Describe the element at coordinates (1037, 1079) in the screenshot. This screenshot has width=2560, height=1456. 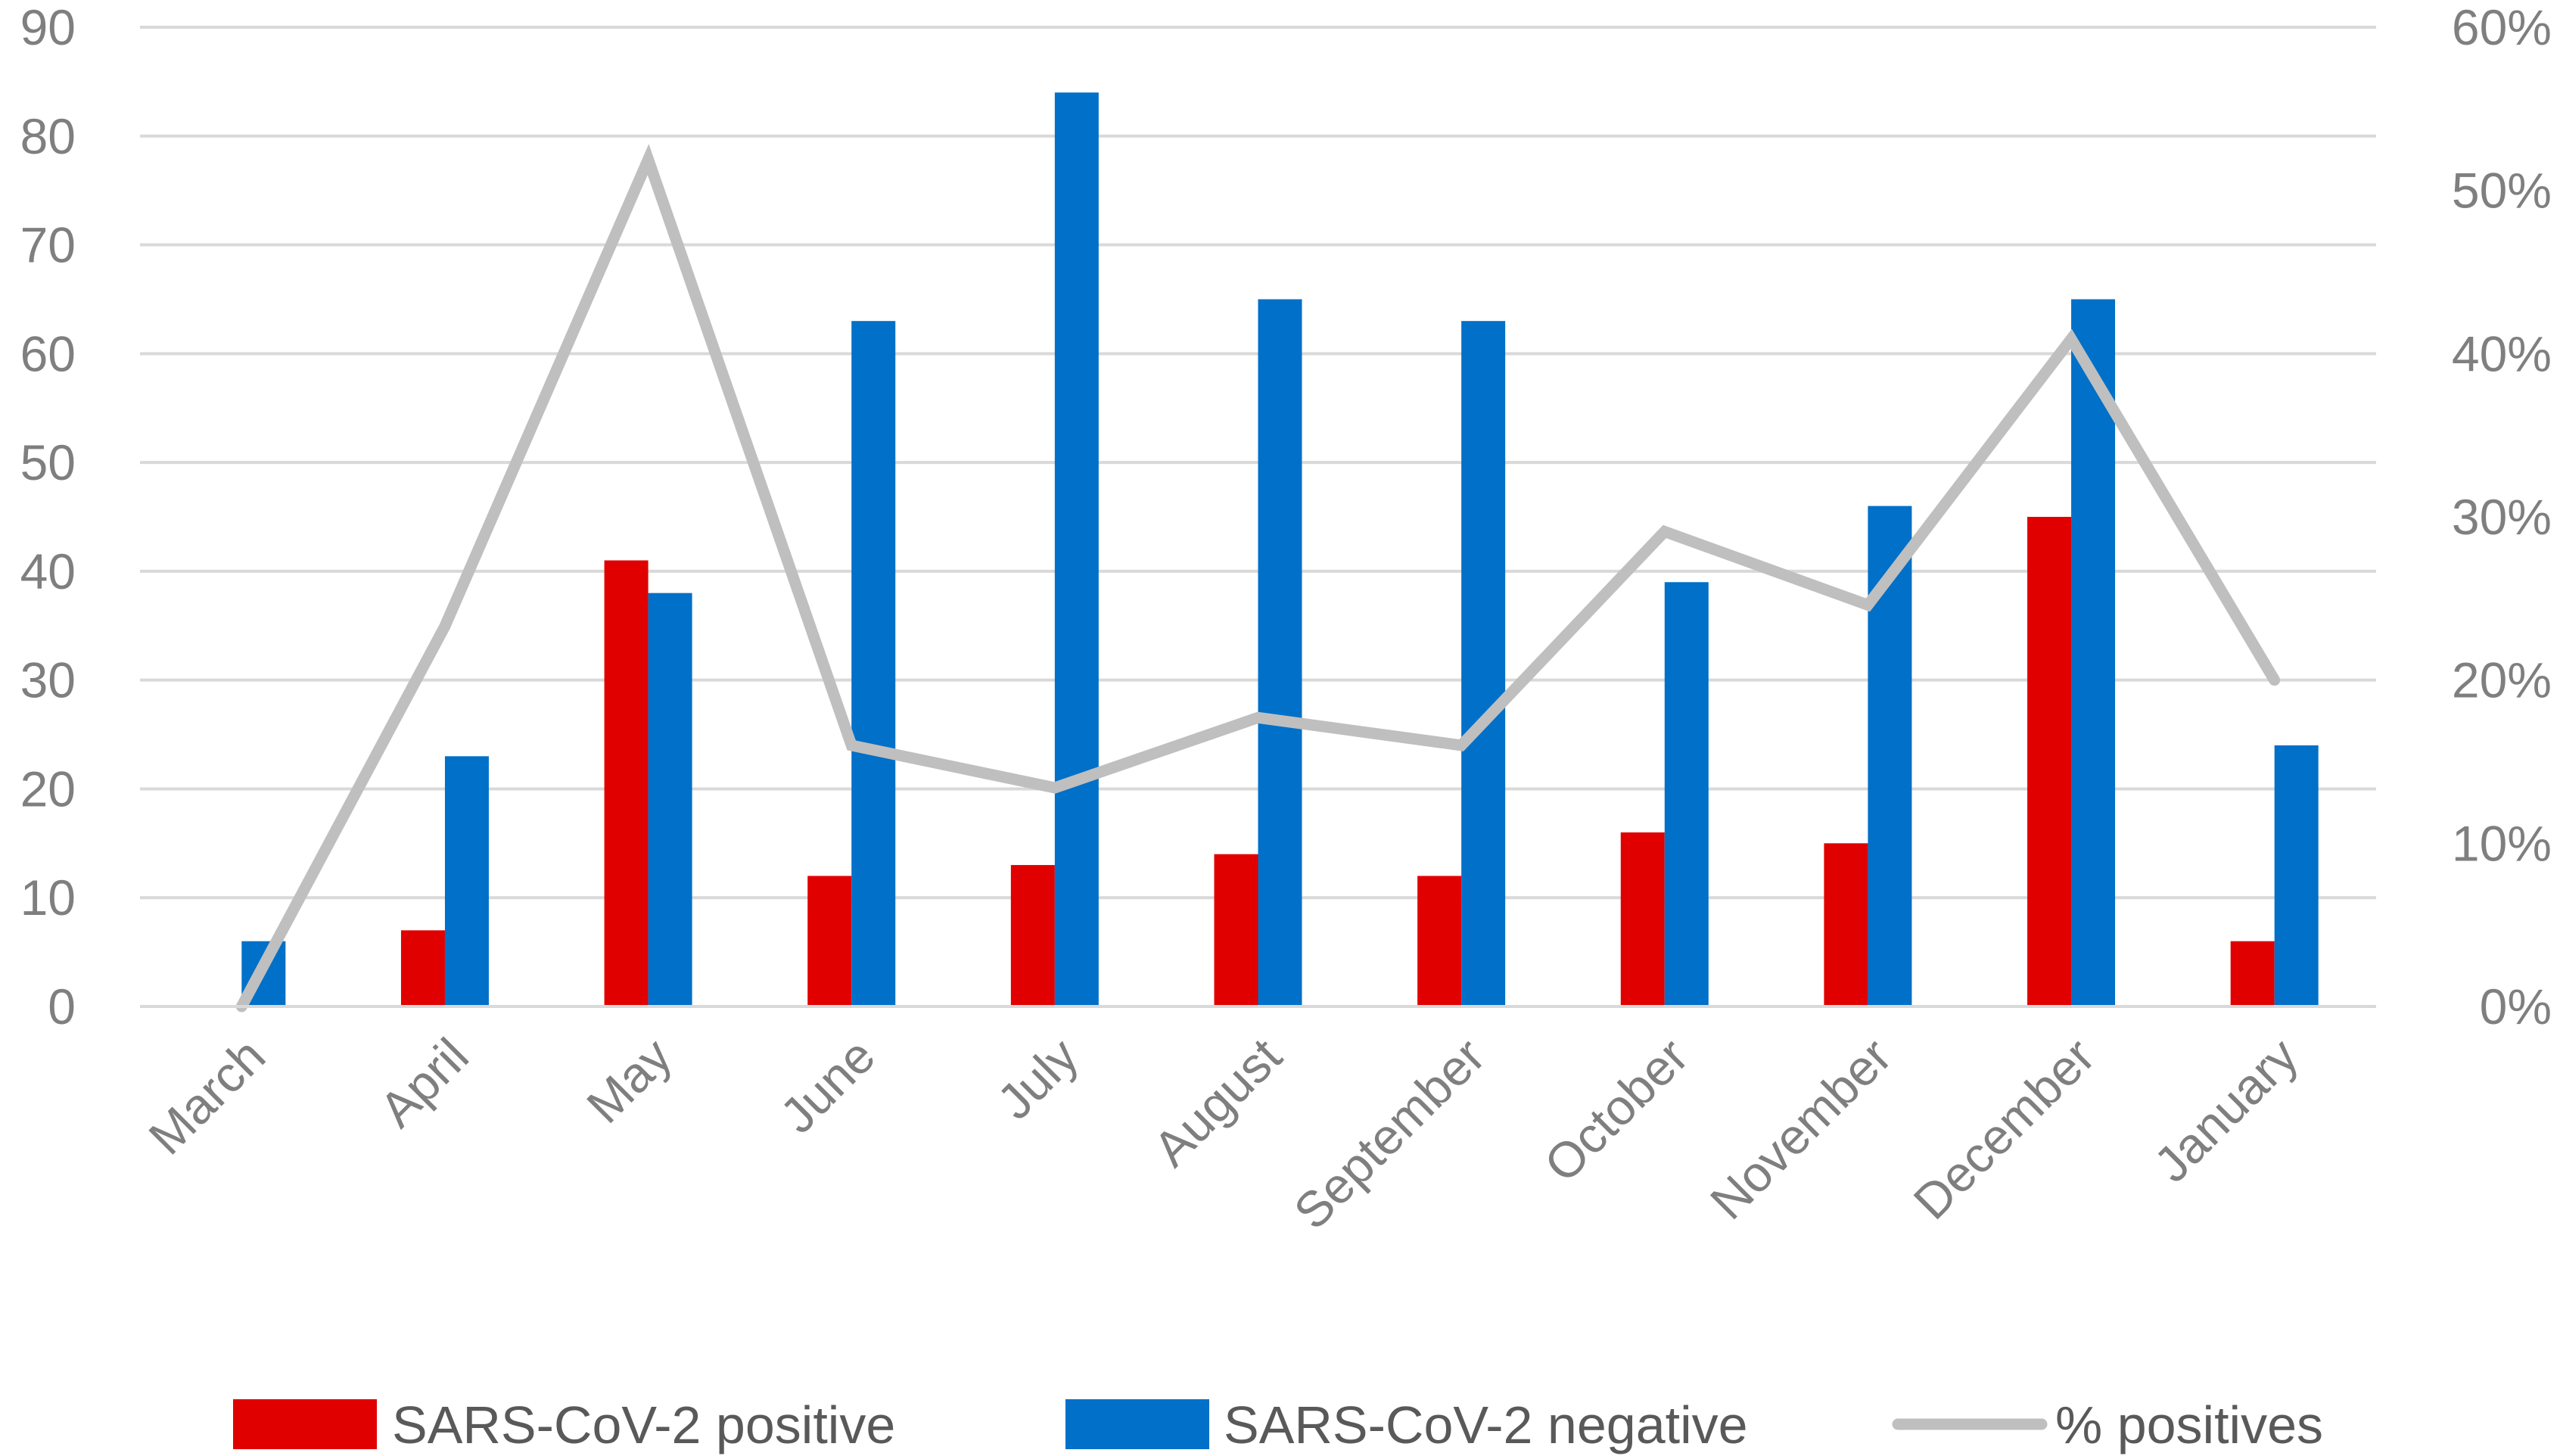
I see `x-category-label: July` at that location.